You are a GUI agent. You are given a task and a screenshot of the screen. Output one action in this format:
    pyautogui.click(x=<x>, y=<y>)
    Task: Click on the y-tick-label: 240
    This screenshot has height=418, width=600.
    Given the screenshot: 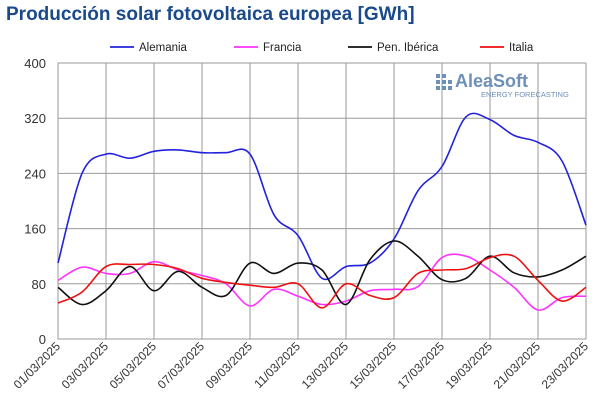 What is the action you would take?
    pyautogui.click(x=35, y=173)
    